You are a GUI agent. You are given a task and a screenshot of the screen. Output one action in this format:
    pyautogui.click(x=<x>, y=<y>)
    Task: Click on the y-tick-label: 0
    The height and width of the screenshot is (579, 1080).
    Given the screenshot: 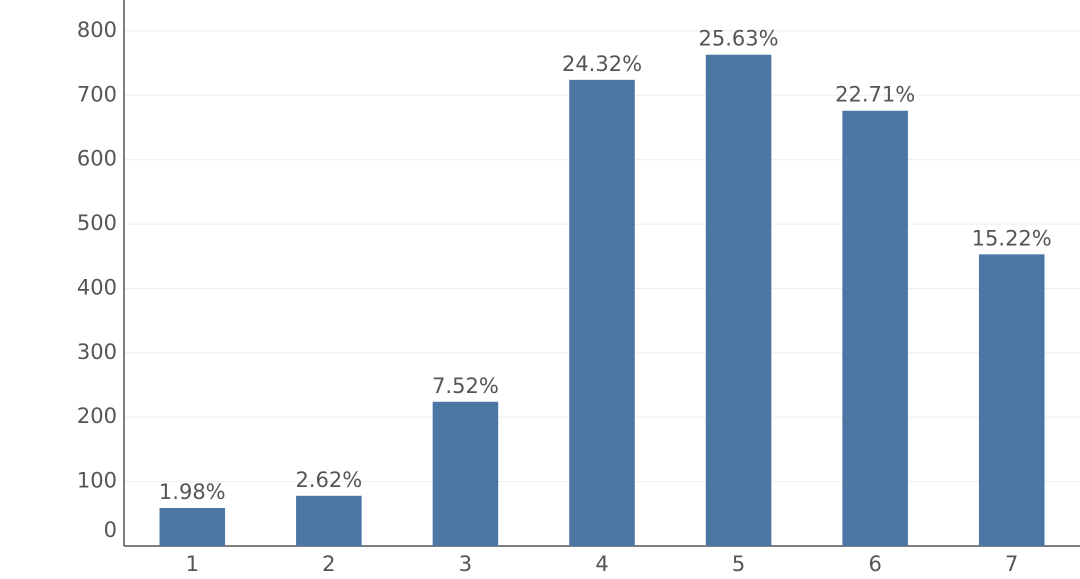 What is the action you would take?
    pyautogui.click(x=110, y=530)
    